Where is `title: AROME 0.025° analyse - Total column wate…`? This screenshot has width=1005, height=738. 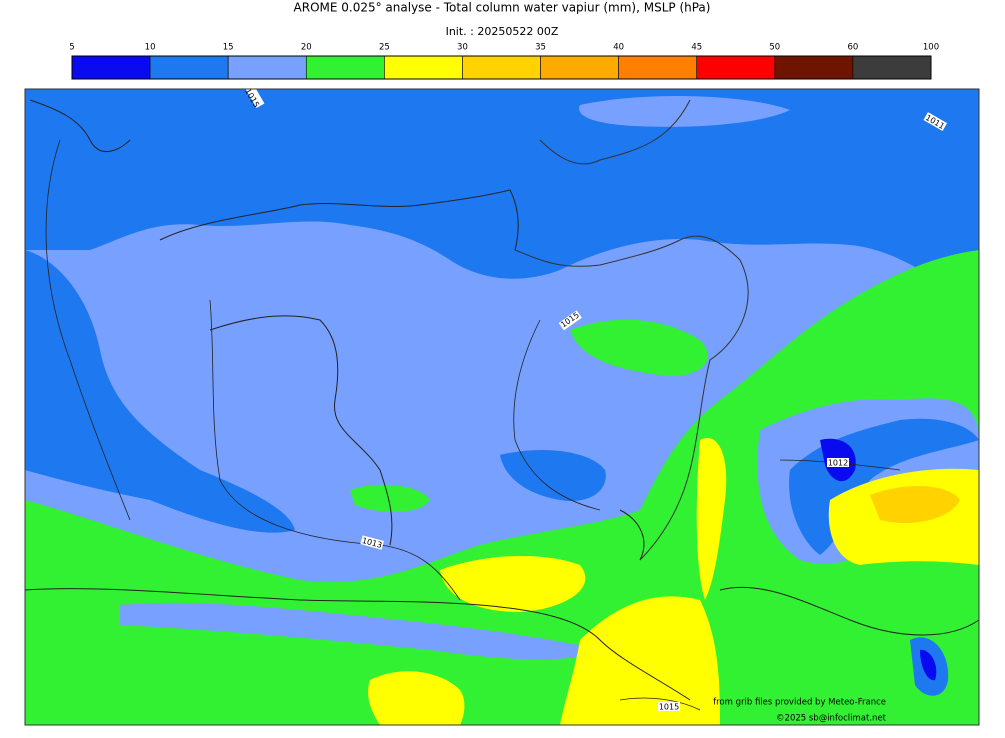
title: AROME 0.025° analyse - Total column wate… is located at coordinates (502, 8).